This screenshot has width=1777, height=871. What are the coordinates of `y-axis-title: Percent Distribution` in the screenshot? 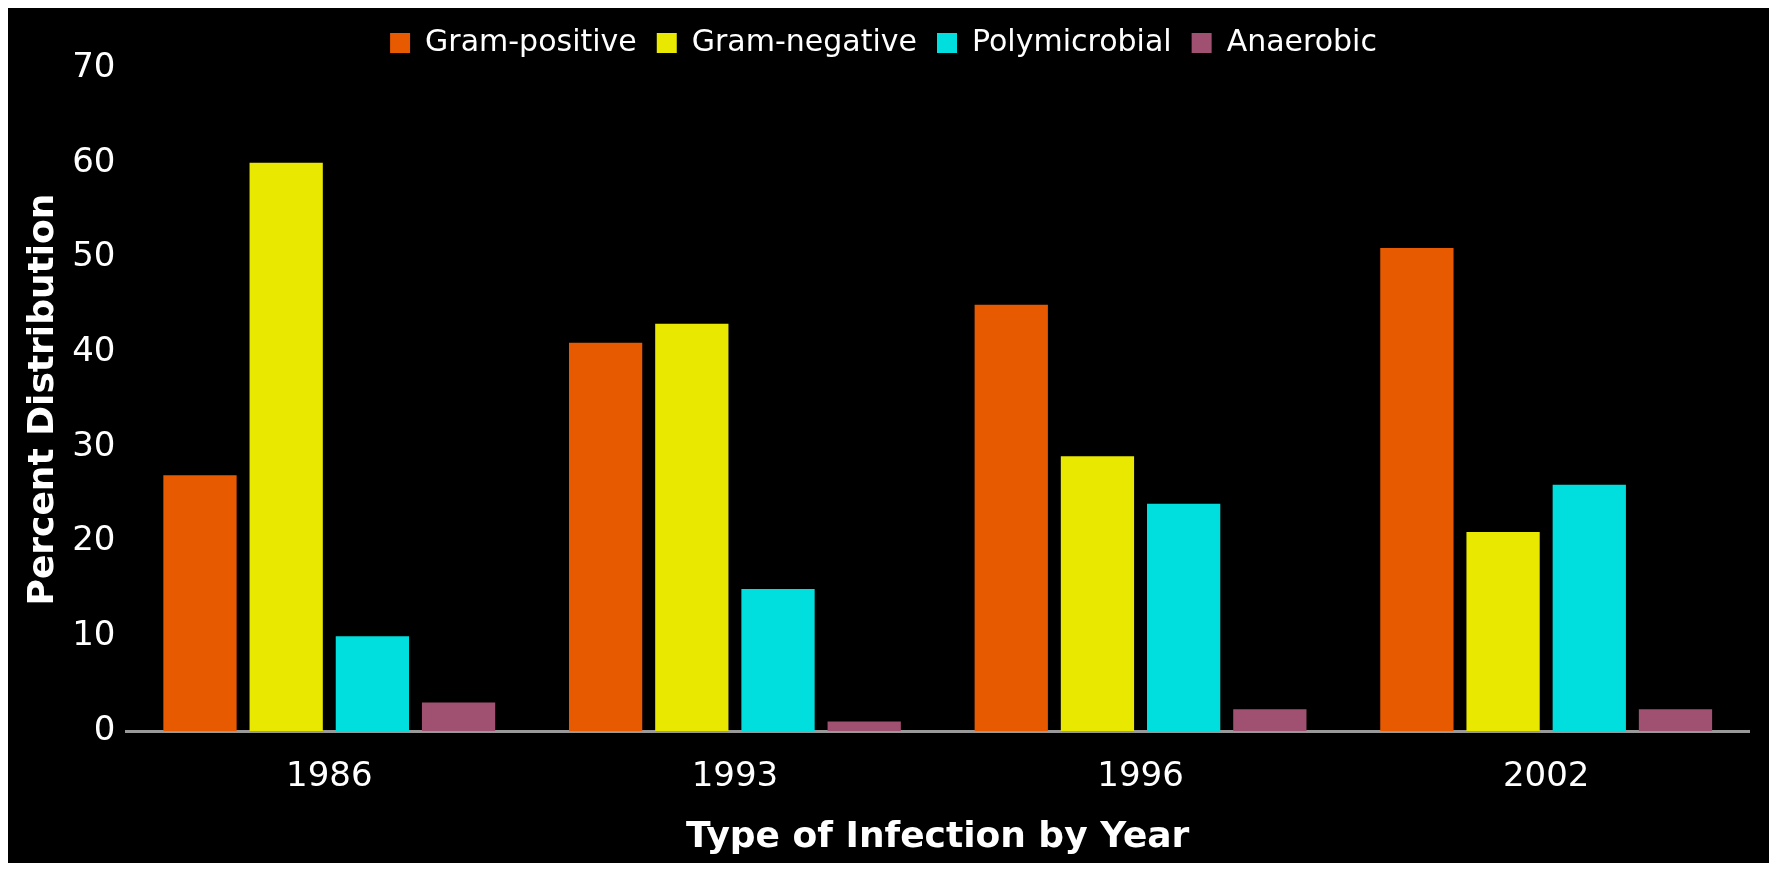 It's located at (40, 399).